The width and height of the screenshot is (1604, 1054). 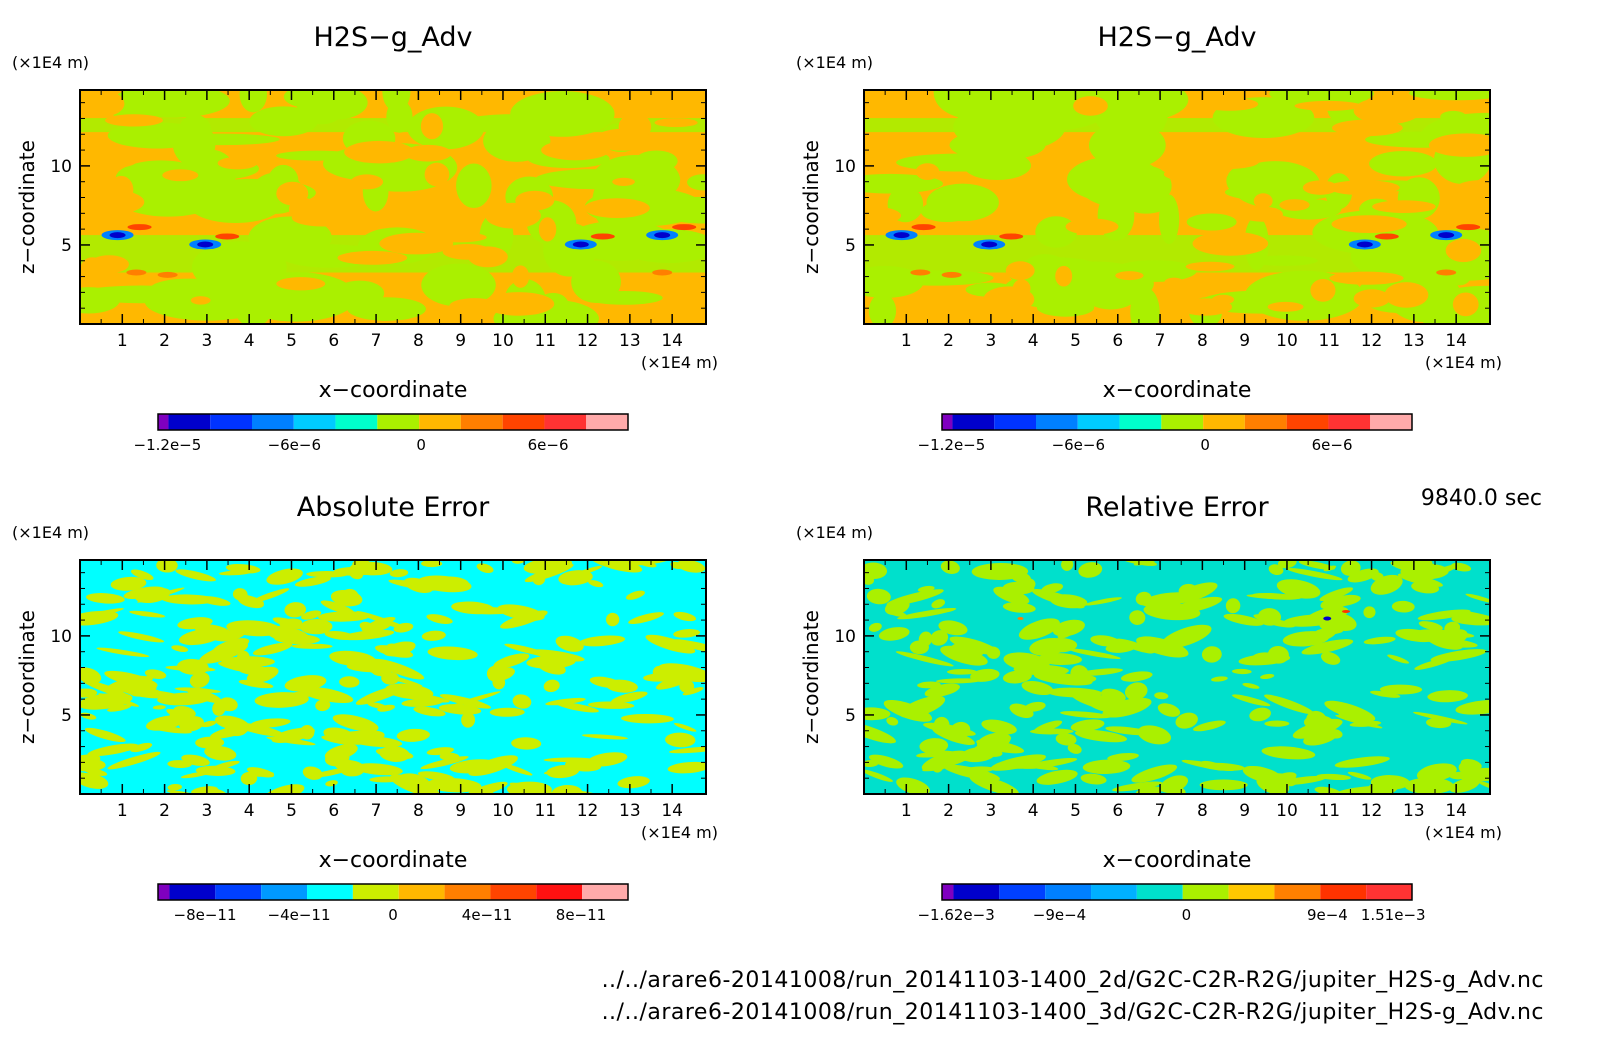 I want to click on x-axis-label: x−coordinate, so click(x=393, y=860).